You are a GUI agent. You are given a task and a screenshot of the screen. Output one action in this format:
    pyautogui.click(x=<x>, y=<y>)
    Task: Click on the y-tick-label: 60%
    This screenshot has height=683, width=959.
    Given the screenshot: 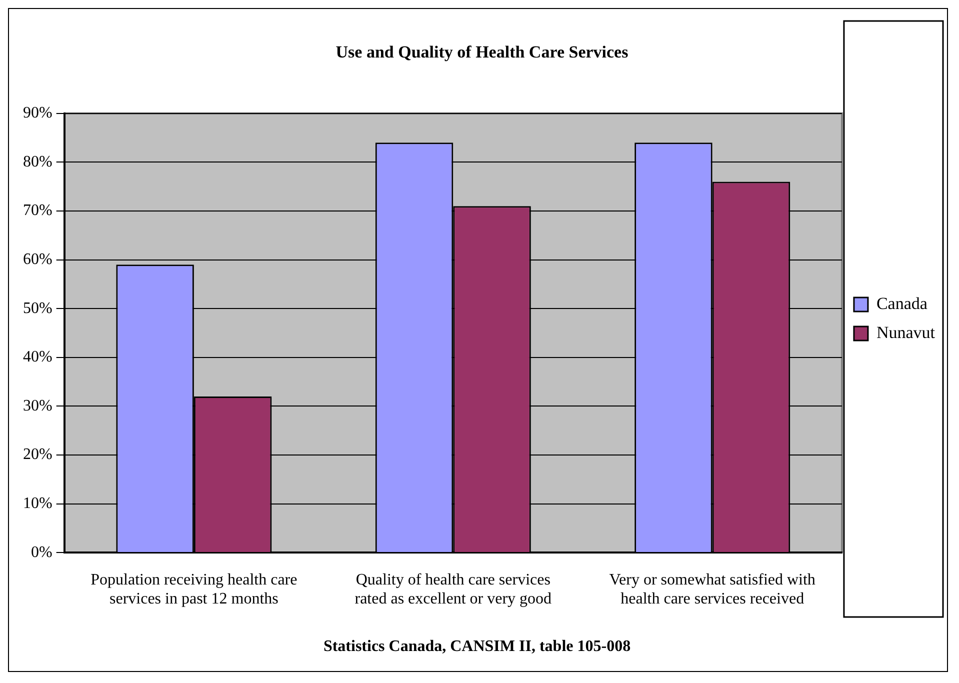 What is the action you would take?
    pyautogui.click(x=37, y=259)
    